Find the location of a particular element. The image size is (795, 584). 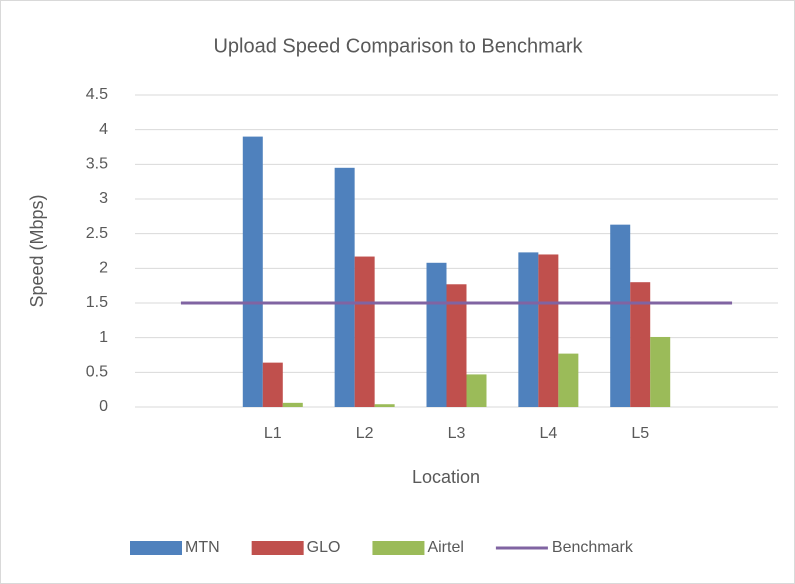

y-tick-label: 4.5 is located at coordinates (97, 94).